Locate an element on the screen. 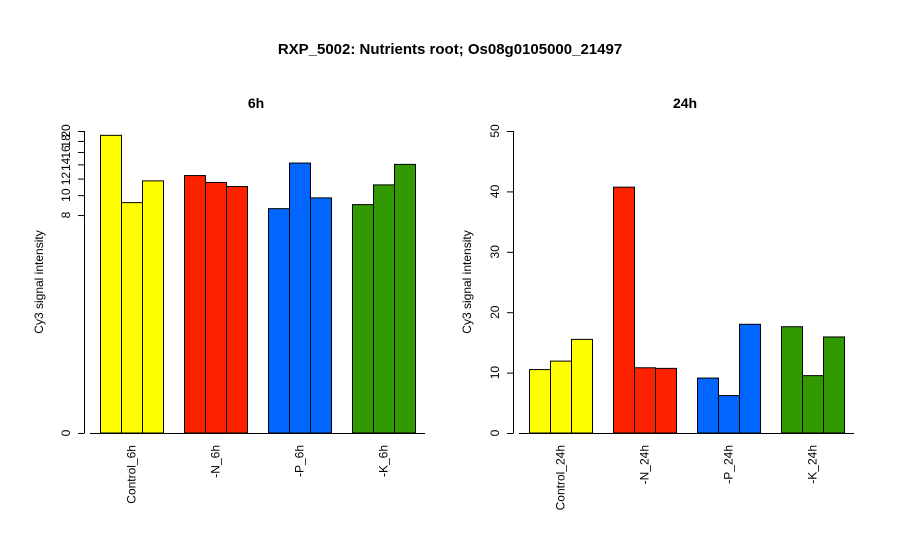 The height and width of the screenshot is (550, 900). y-tick-label-6h-4: 12 is located at coordinates (66, 179).